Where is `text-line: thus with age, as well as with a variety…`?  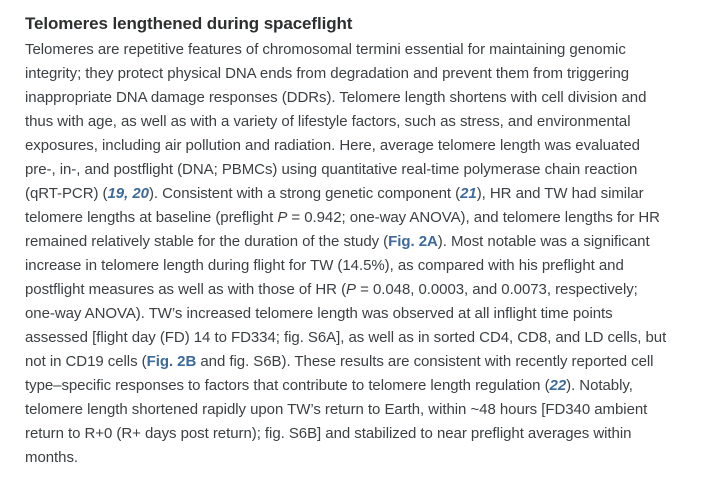
text-line: thus with age, as well as with a variety… is located at coordinates (366, 122).